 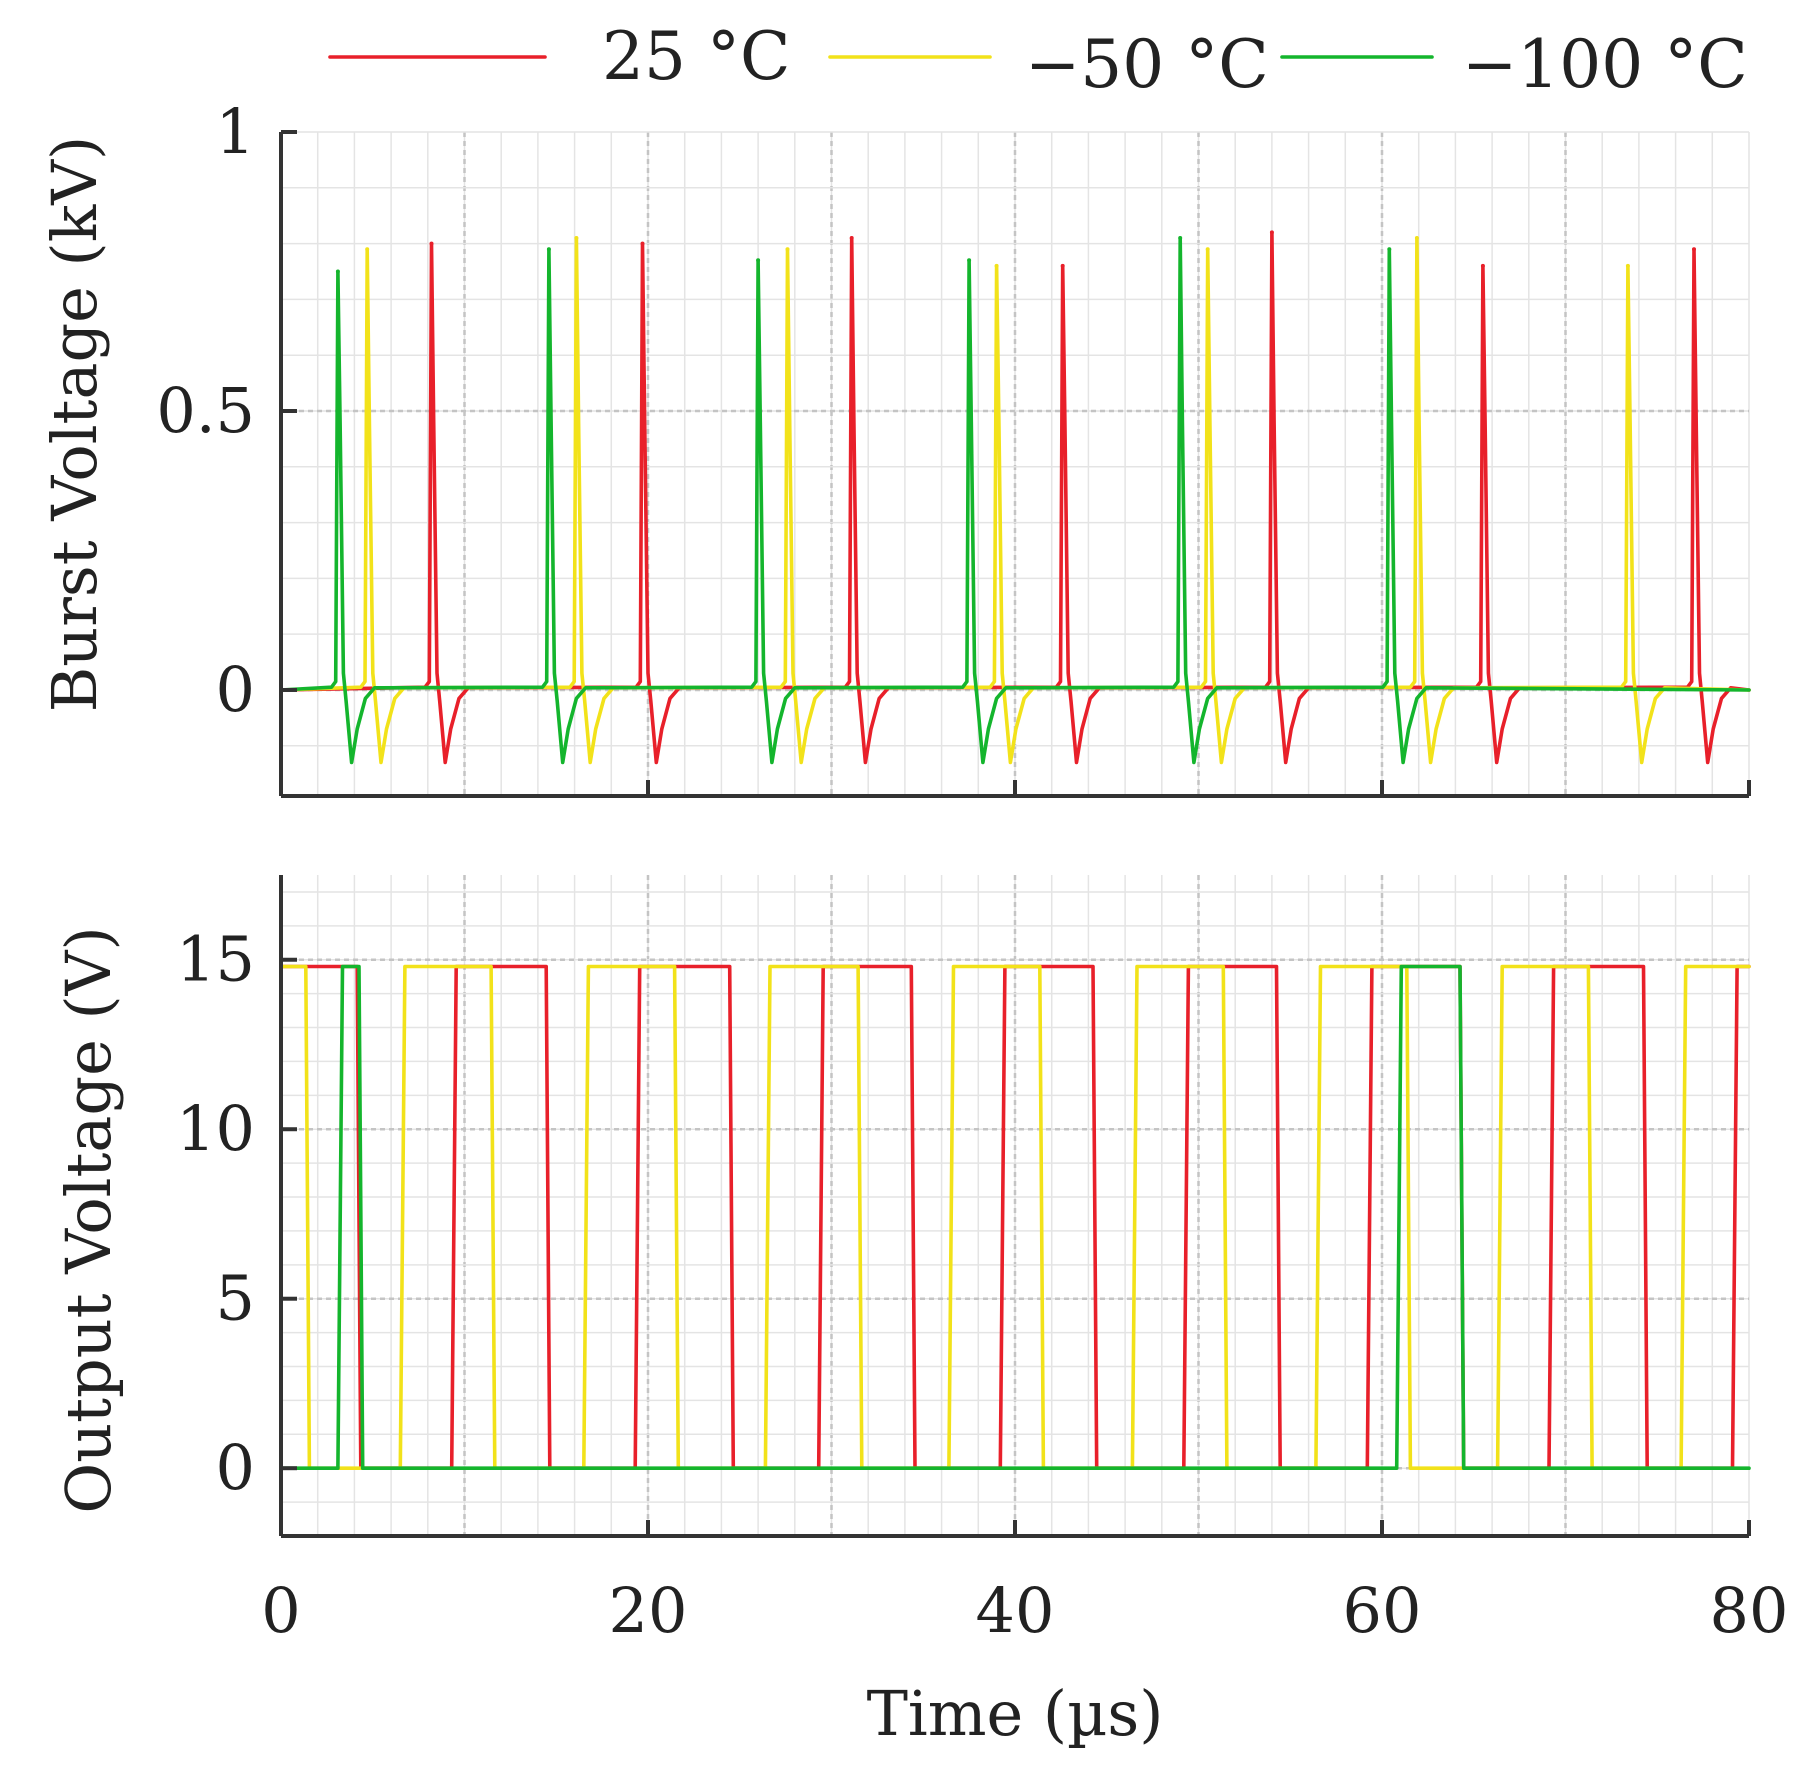 What do you see at coordinates (1015, 1713) in the screenshot?
I see `x-axis-title: Time (µs)` at bounding box center [1015, 1713].